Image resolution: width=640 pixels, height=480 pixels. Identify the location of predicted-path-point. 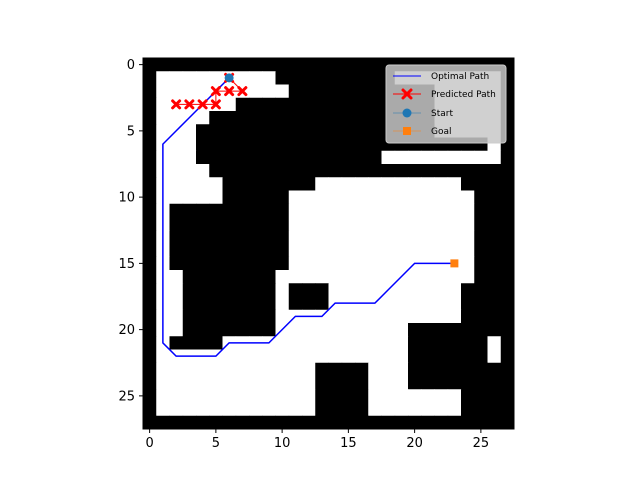
(189, 104).